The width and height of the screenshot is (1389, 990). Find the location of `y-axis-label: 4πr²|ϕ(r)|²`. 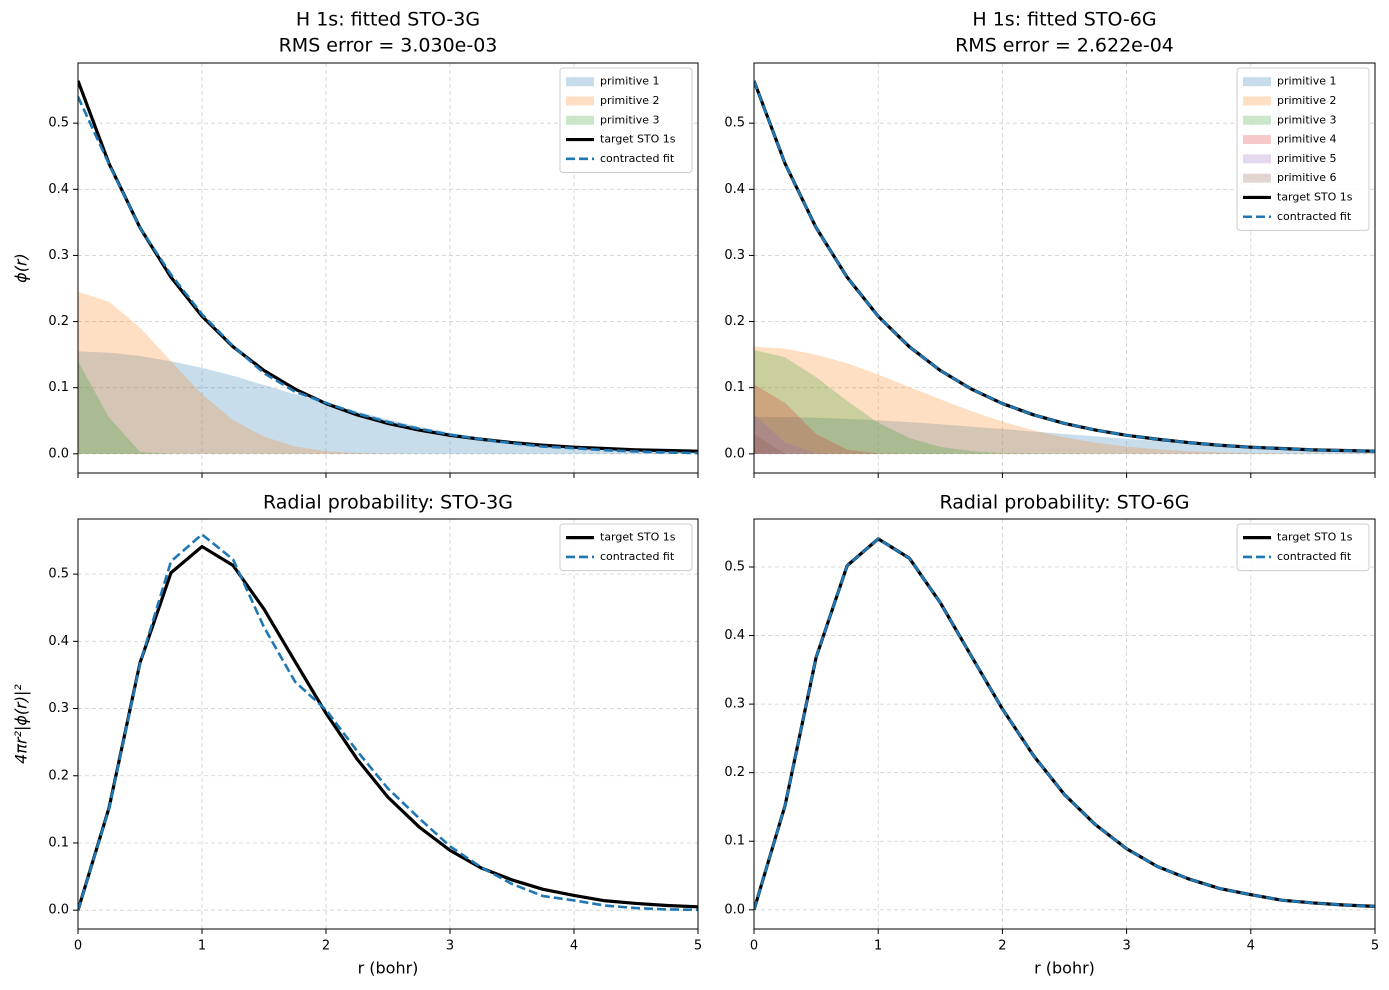

y-axis-label: 4πr²|ϕ(r)|² is located at coordinates (21, 724).